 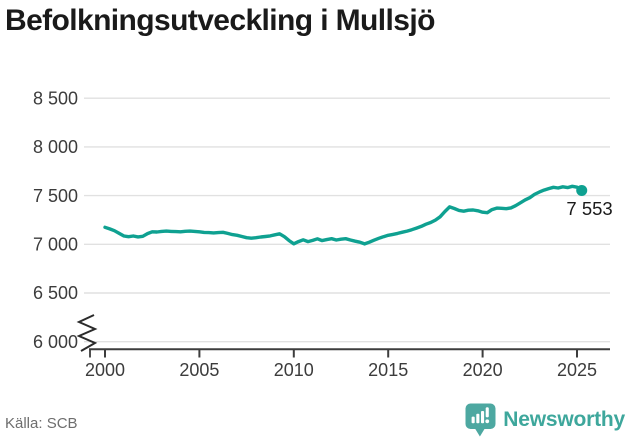 What do you see at coordinates (55, 98) in the screenshot?
I see `y-axis-label: 8 500` at bounding box center [55, 98].